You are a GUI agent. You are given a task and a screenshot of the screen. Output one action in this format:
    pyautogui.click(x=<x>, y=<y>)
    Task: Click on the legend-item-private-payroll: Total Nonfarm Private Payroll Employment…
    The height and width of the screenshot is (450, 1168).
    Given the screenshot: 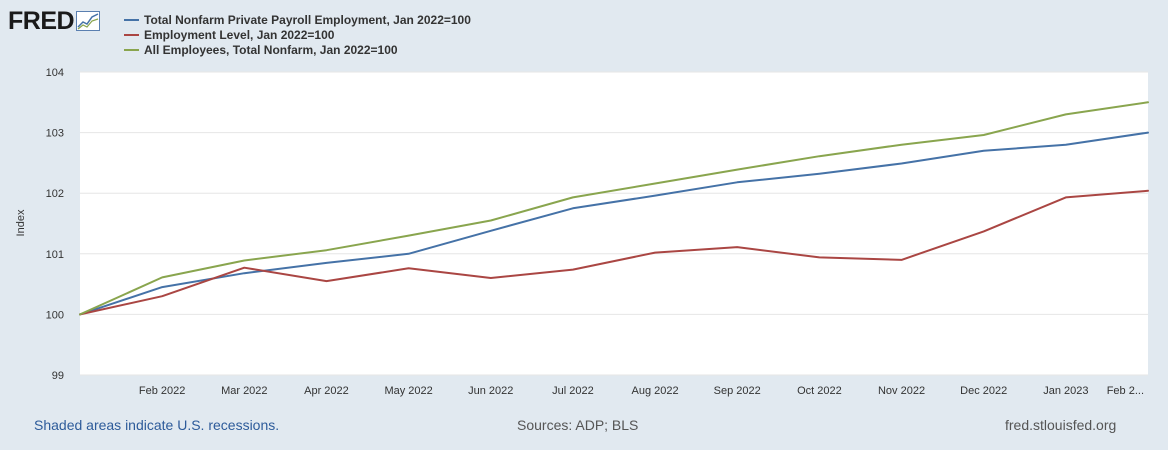 What is the action you would take?
    pyautogui.click(x=297, y=19)
    